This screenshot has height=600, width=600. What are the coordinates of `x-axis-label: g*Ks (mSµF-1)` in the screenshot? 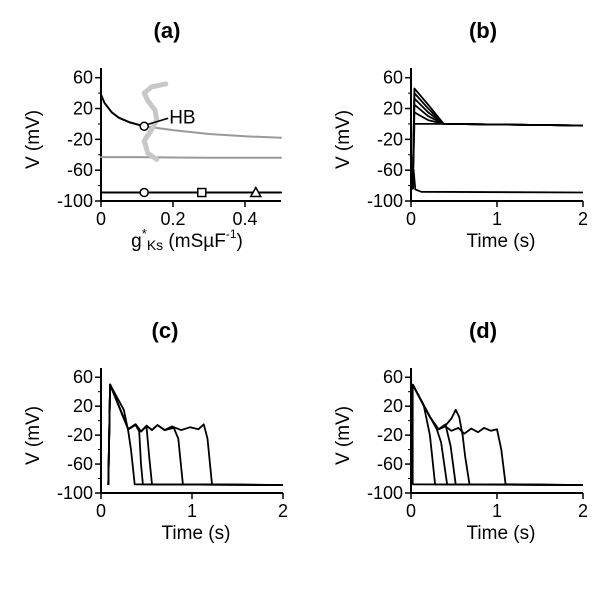 It's located at (187, 239).